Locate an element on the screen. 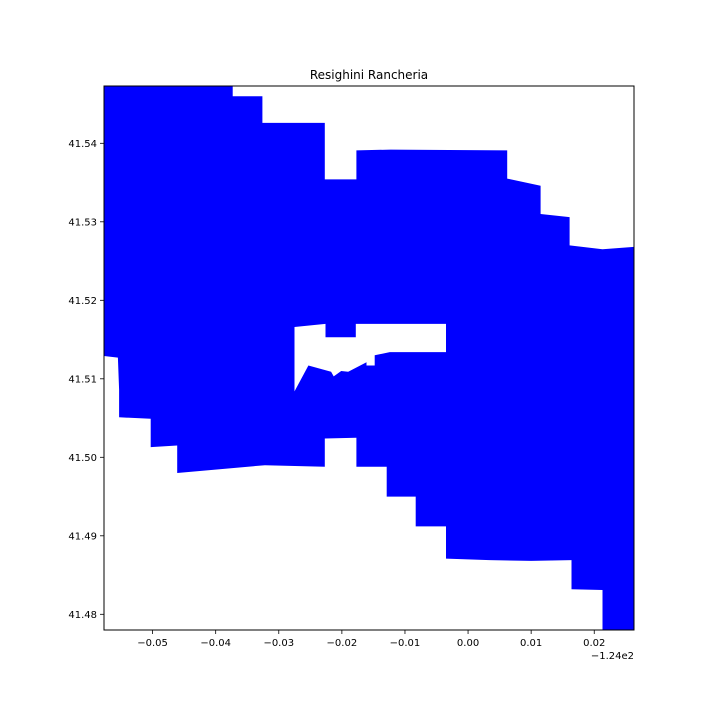  y-tick-label: 41.53 is located at coordinates (82, 222).